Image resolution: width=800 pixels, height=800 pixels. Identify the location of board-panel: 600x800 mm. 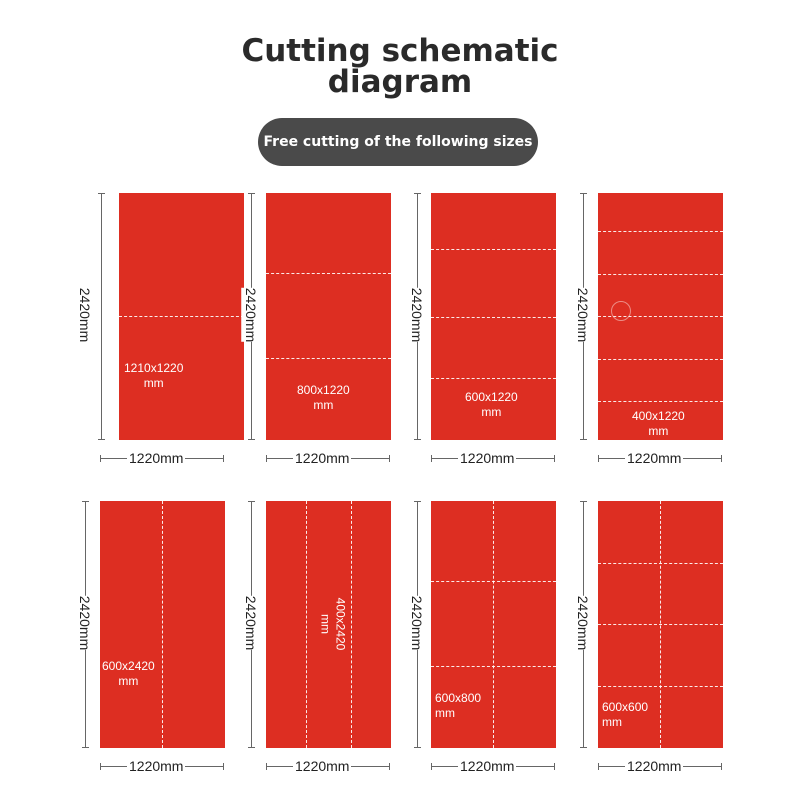
(493, 624).